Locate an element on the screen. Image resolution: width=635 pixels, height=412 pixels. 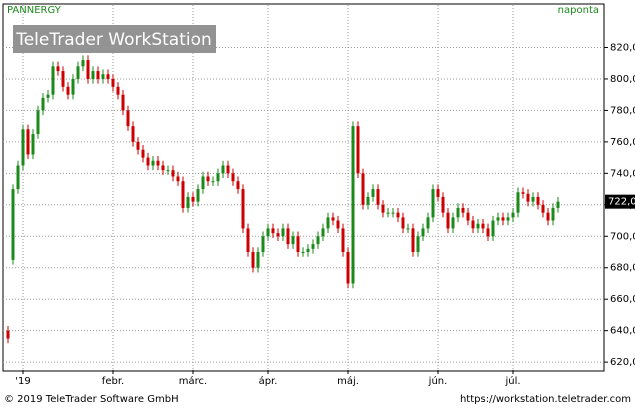
x-tick-label: máj. is located at coordinates (348, 381).